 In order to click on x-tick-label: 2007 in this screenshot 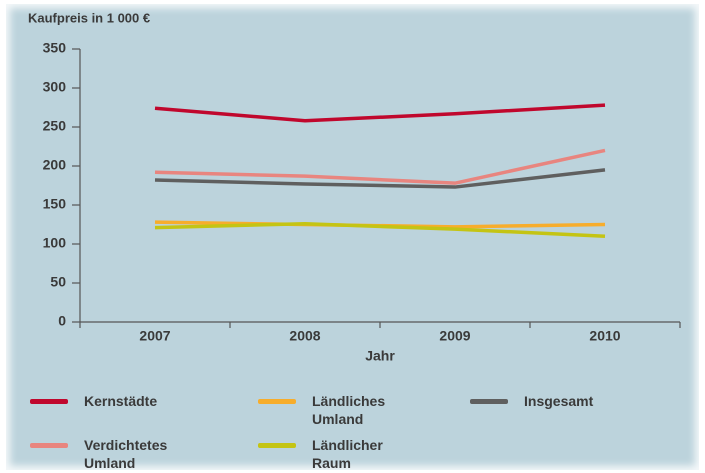, I will do `click(154, 336)`.